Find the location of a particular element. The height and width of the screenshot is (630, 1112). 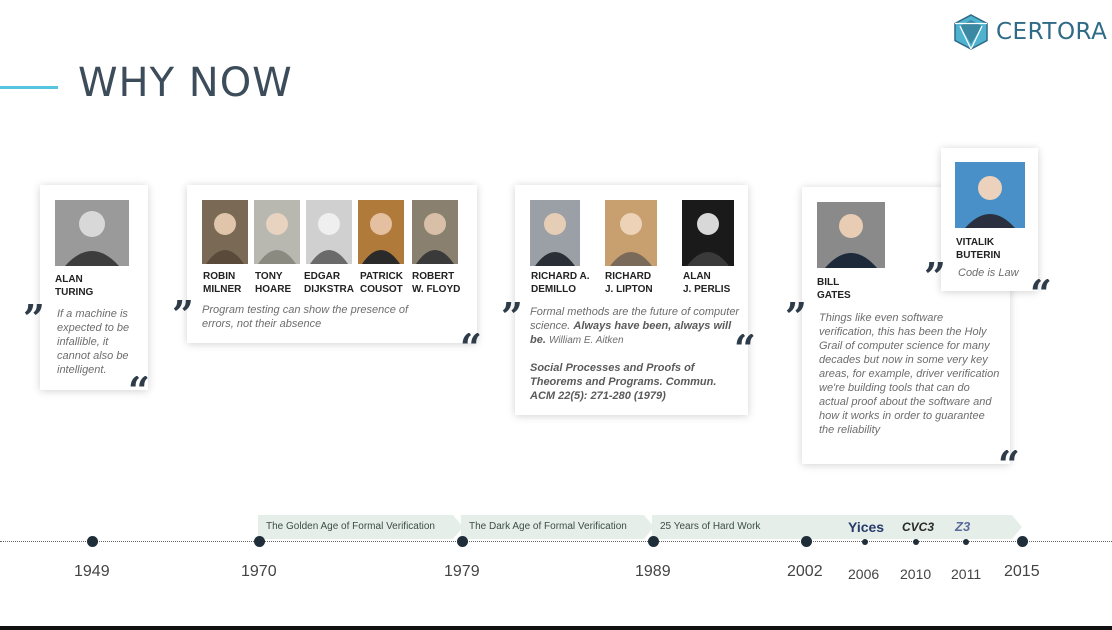

lipton-last-name: J. LIPTON is located at coordinates (629, 289).